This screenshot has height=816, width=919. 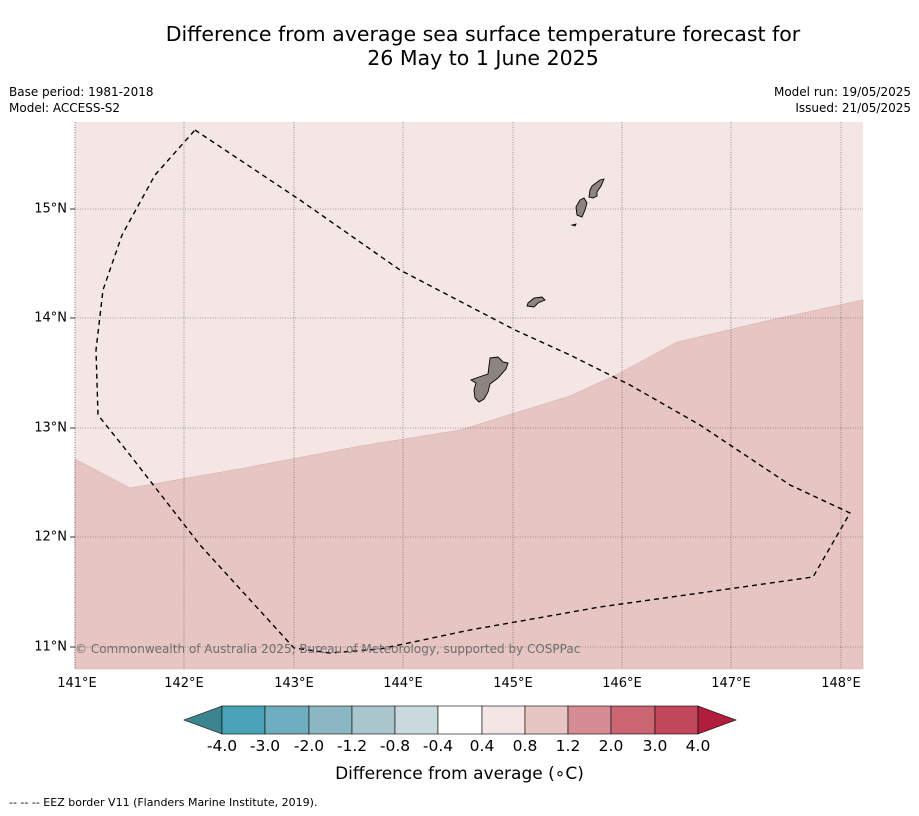 I want to click on colorbar-tick-label: -2.0, so click(x=309, y=746).